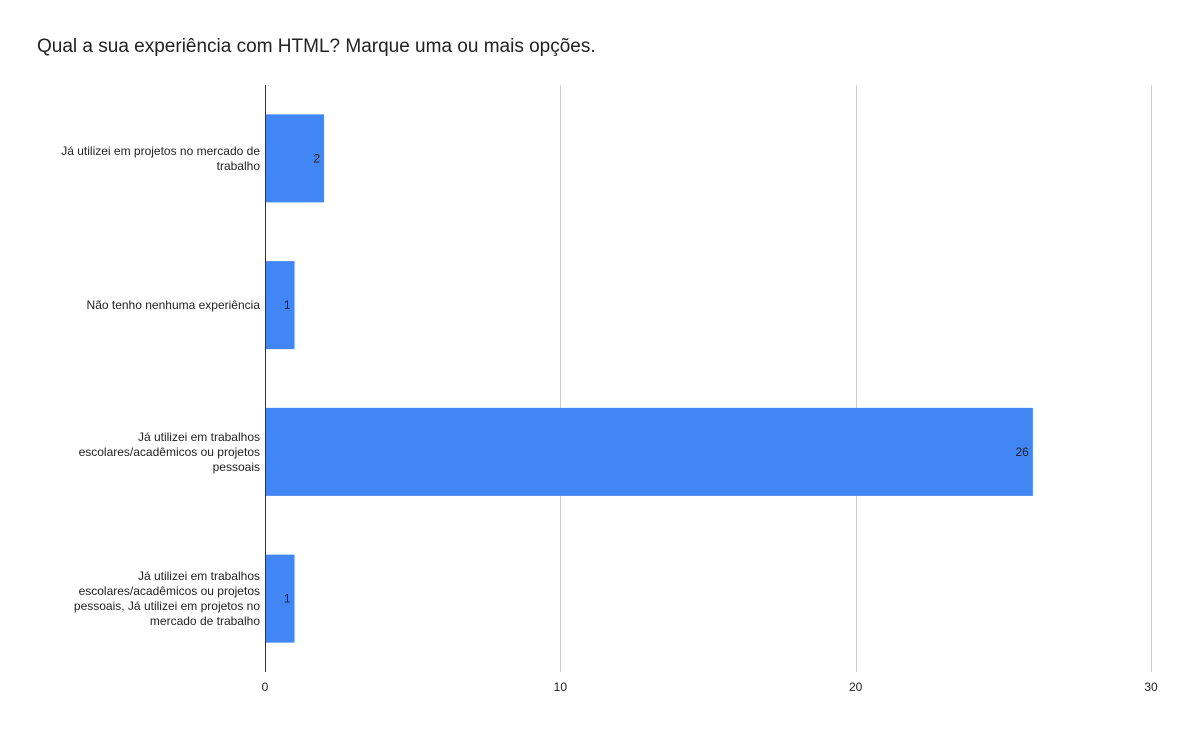  Describe the element at coordinates (316, 158) in the screenshot. I see `data-label: 2` at that location.